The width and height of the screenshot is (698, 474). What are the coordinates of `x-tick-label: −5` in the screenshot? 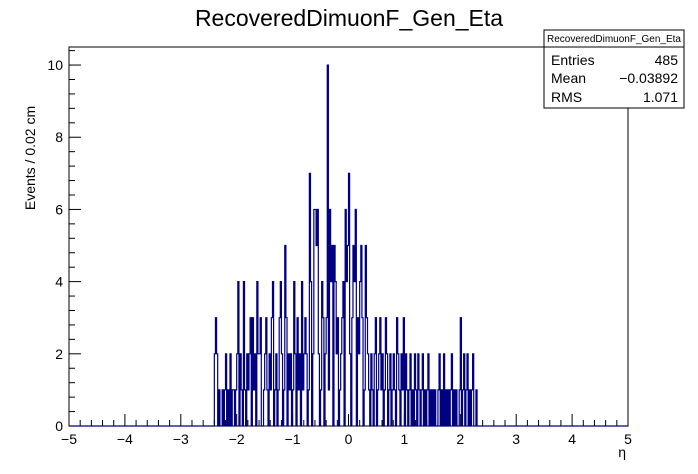 It's located at (69, 439).